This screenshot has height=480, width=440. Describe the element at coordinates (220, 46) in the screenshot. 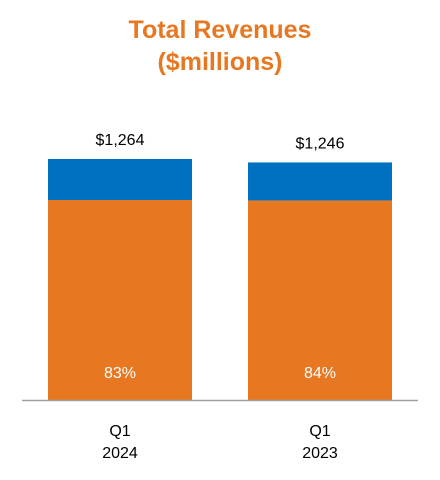

I see `chart-title-block: Total Revenues ($millions)` at that location.